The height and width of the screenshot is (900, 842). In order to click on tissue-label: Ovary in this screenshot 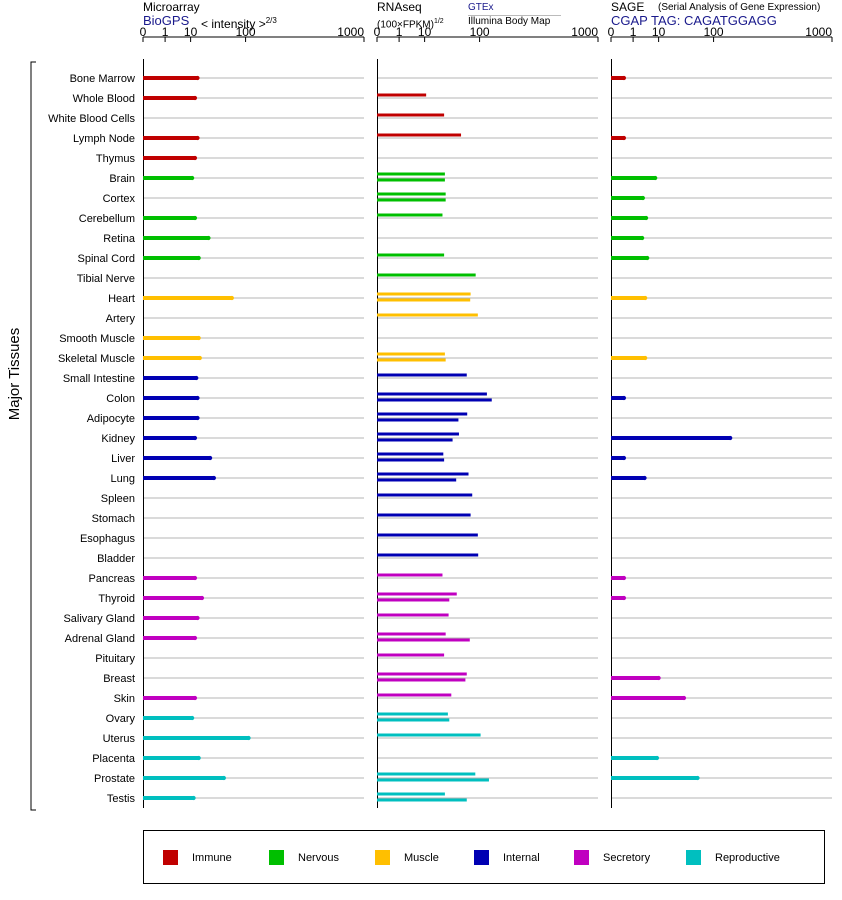, I will do `click(121, 719)`.